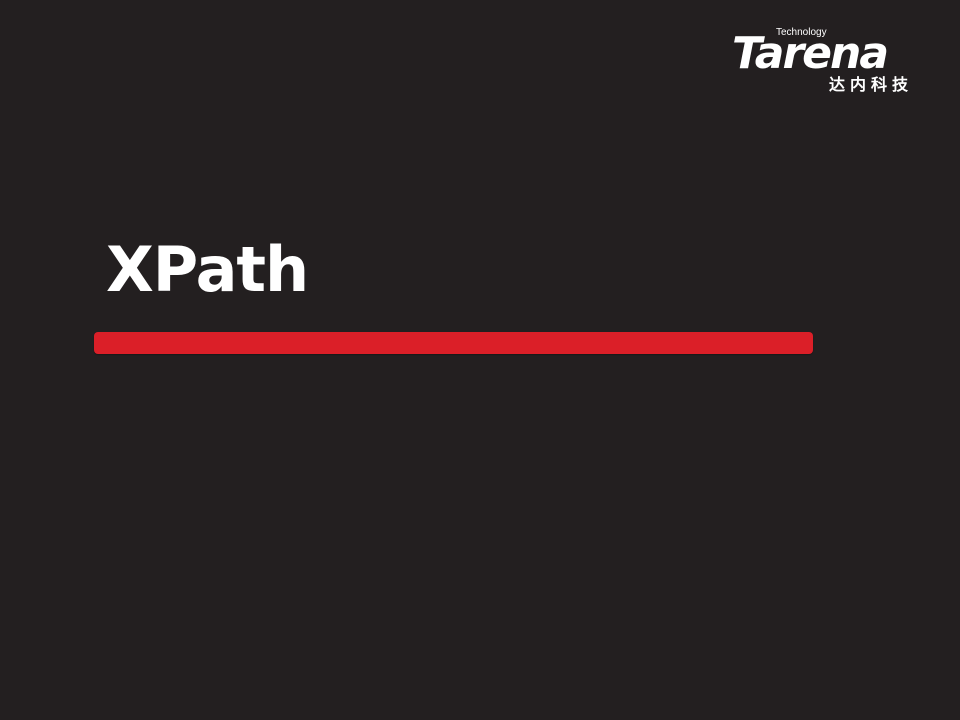 The width and height of the screenshot is (960, 720). Describe the element at coordinates (810, 53) in the screenshot. I see `logo-wordmark: Tarena` at that location.